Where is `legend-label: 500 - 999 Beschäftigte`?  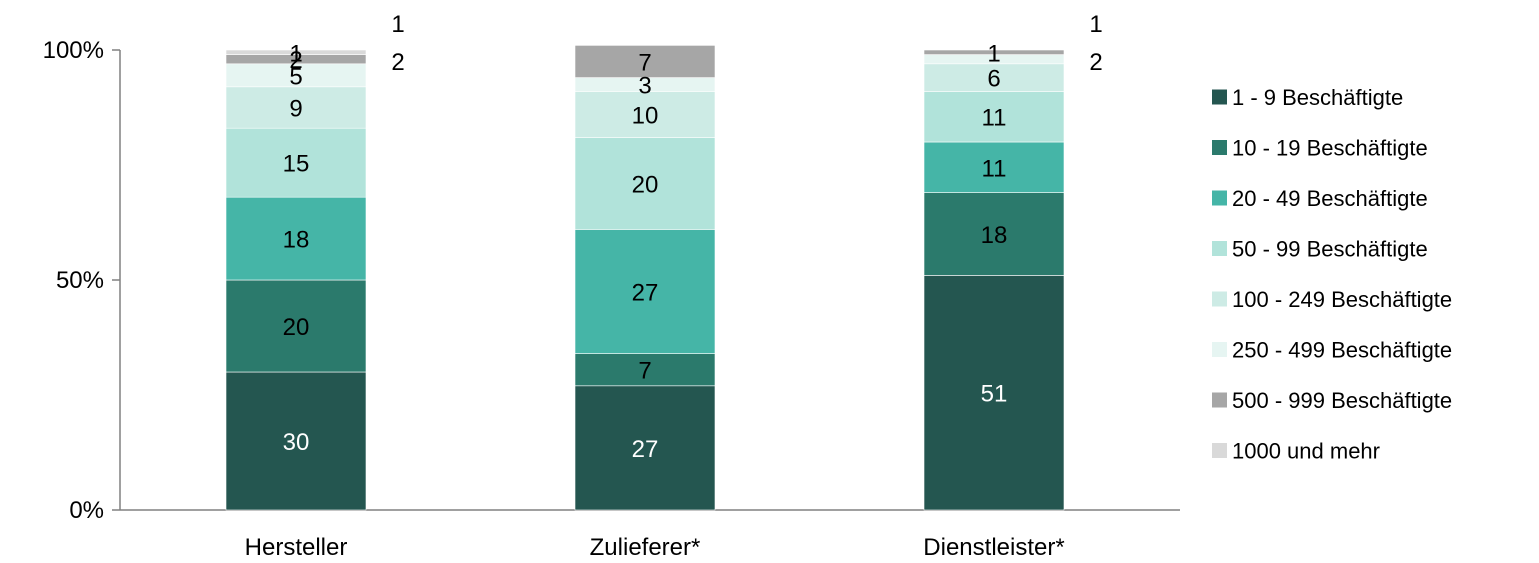
legend-label: 500 - 999 Beschäftigte is located at coordinates (1342, 400).